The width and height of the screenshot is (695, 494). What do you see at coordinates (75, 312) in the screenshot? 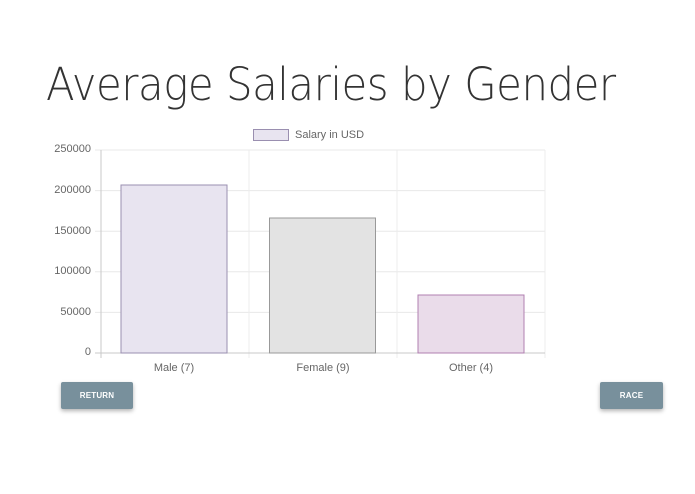
I see `y-tick: 50000` at bounding box center [75, 312].